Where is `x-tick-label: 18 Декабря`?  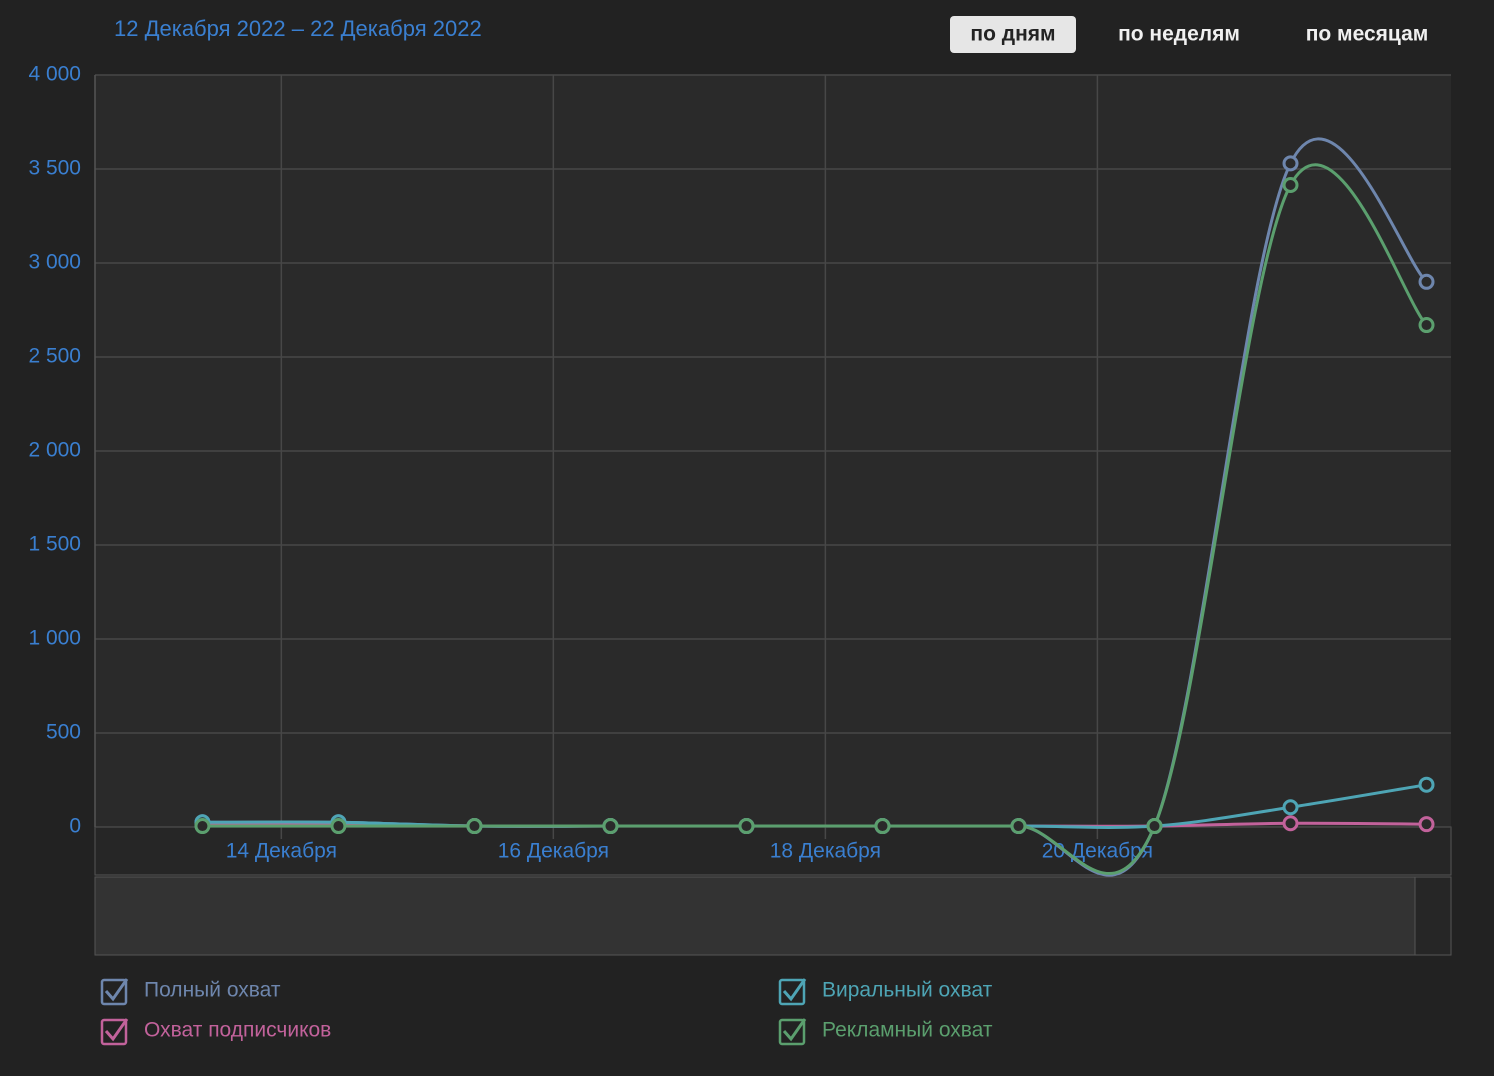 x-tick-label: 18 Декабря is located at coordinates (825, 851).